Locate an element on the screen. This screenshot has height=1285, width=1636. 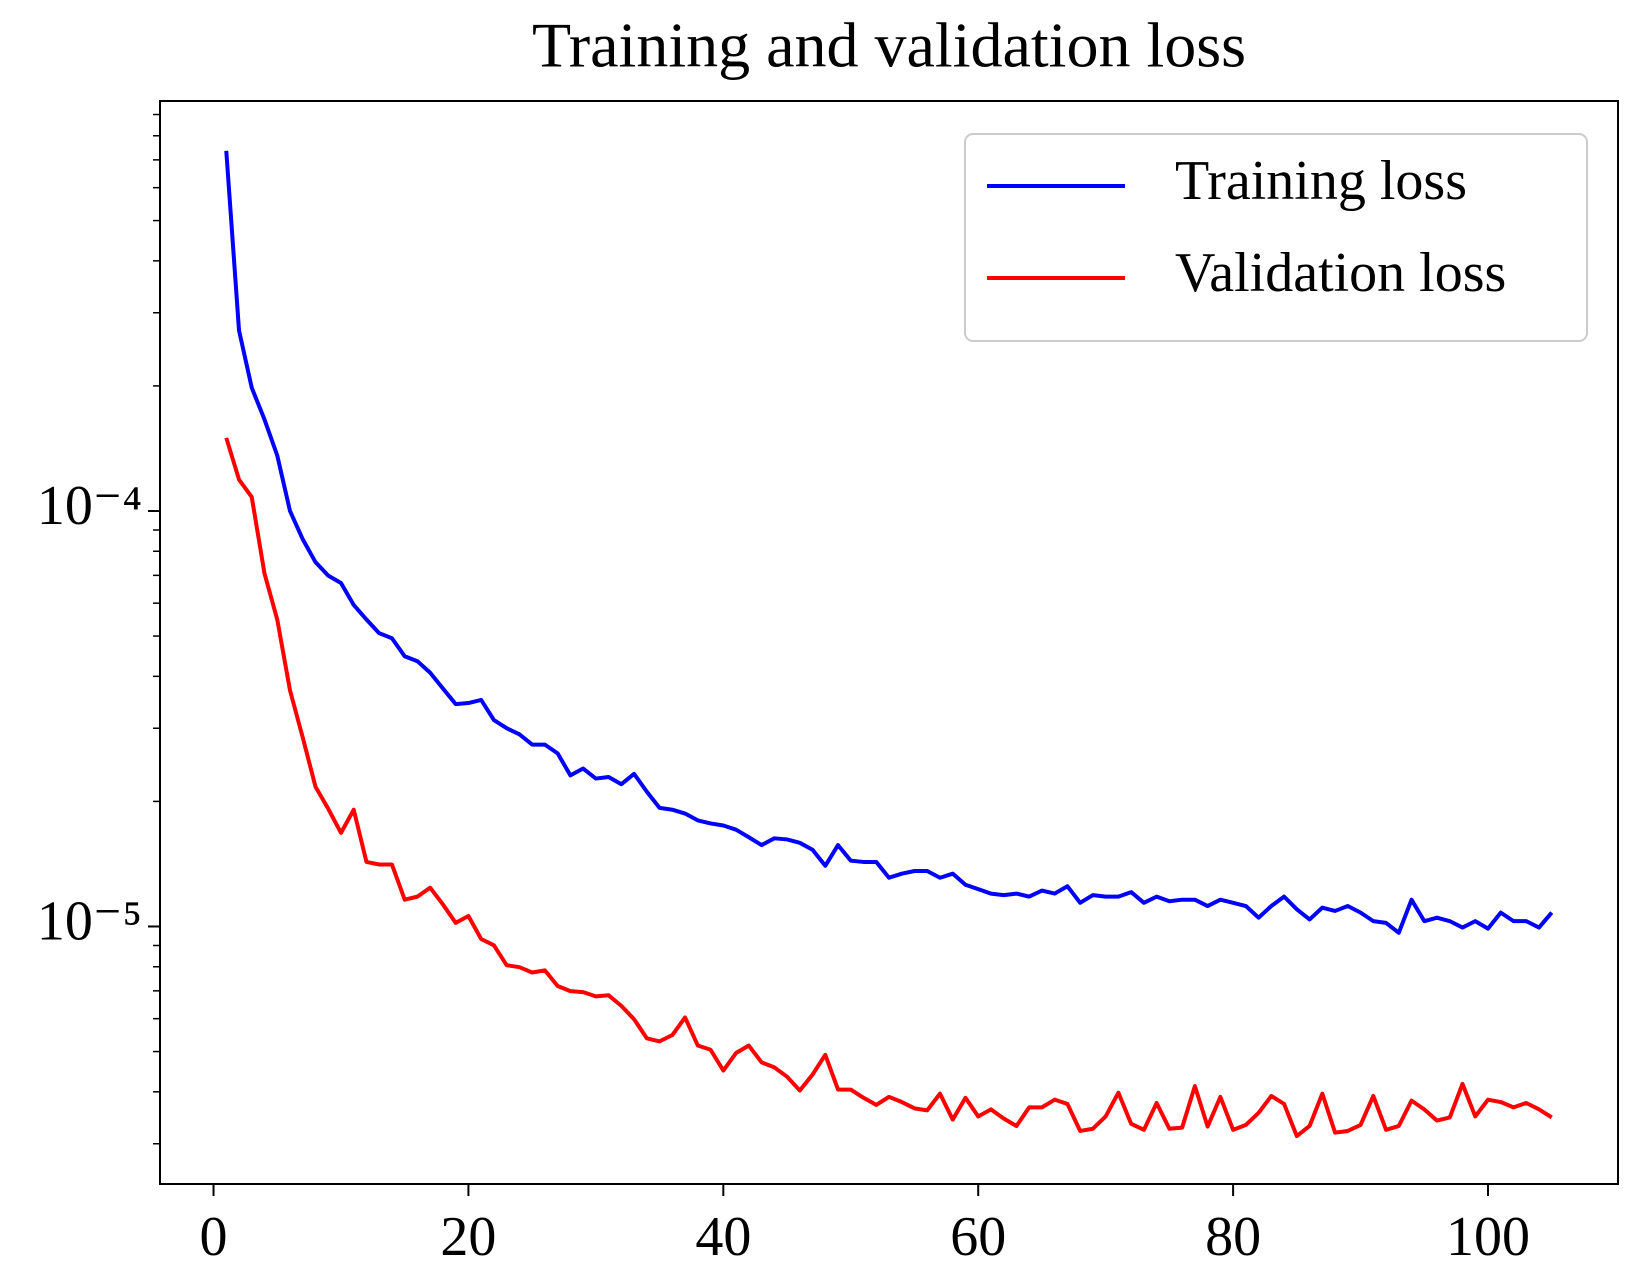
x-tick-label: 20 is located at coordinates (468, 1237).